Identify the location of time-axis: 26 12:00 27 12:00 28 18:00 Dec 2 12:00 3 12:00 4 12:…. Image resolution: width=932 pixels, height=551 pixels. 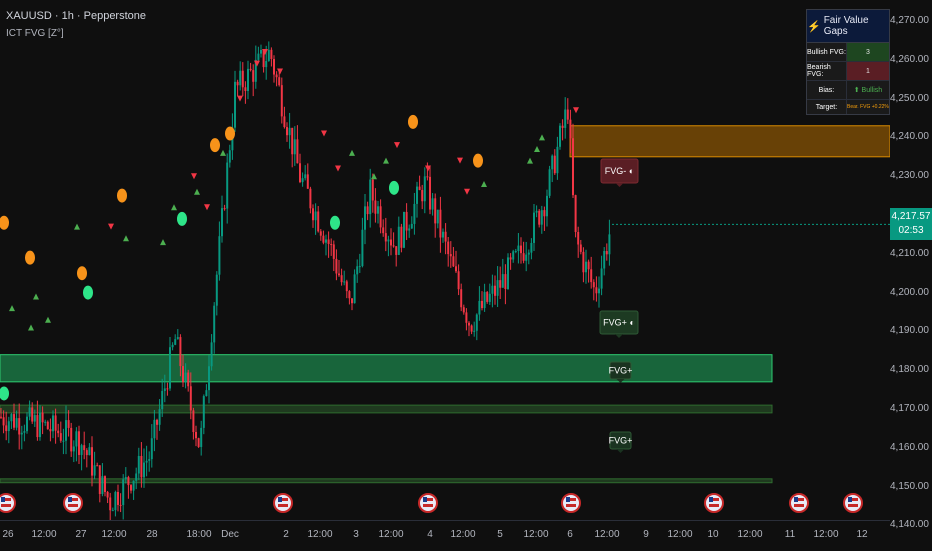
(445, 535).